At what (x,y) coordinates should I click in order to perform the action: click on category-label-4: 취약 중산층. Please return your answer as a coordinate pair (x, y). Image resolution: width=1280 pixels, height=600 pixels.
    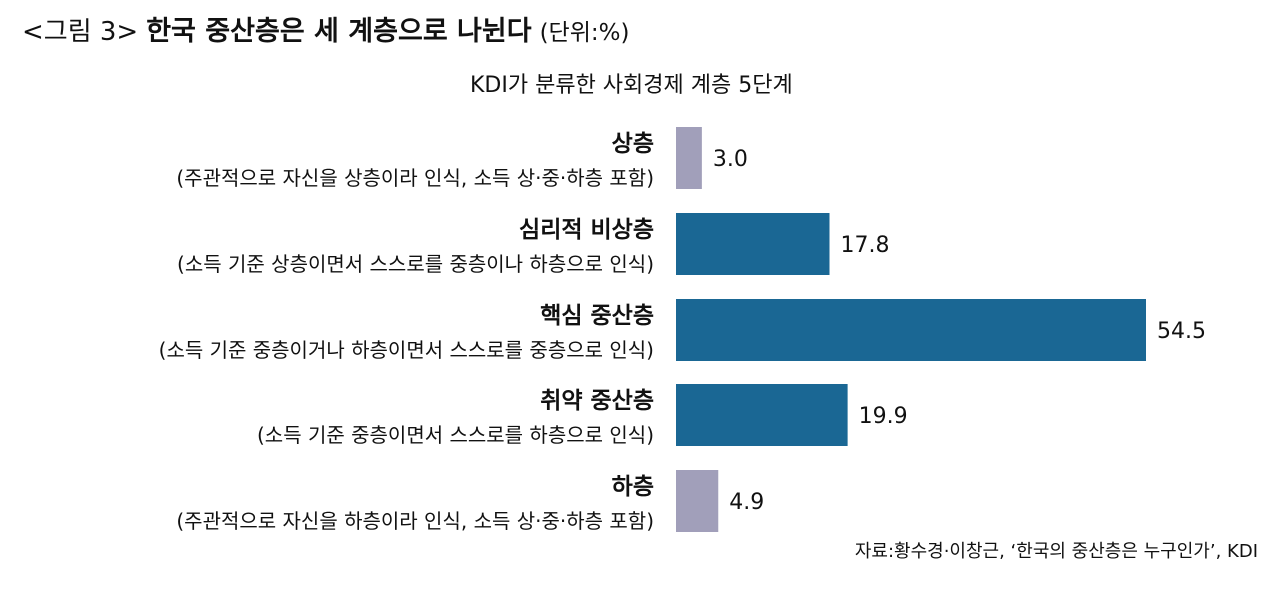
    Looking at the image, I should click on (597, 401).